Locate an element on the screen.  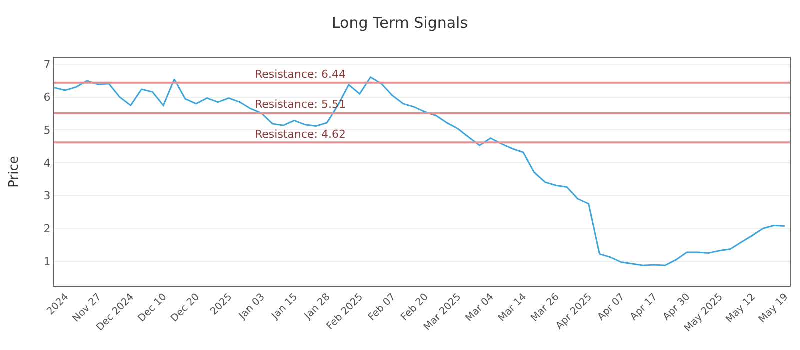
x-tick-label: Dec 20 is located at coordinates (185, 308).